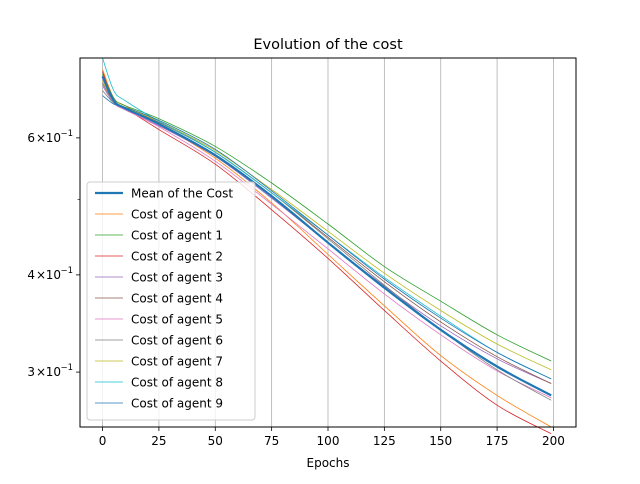 This screenshot has height=484, width=640. I want to click on x-tick-label: 25, so click(158, 441).